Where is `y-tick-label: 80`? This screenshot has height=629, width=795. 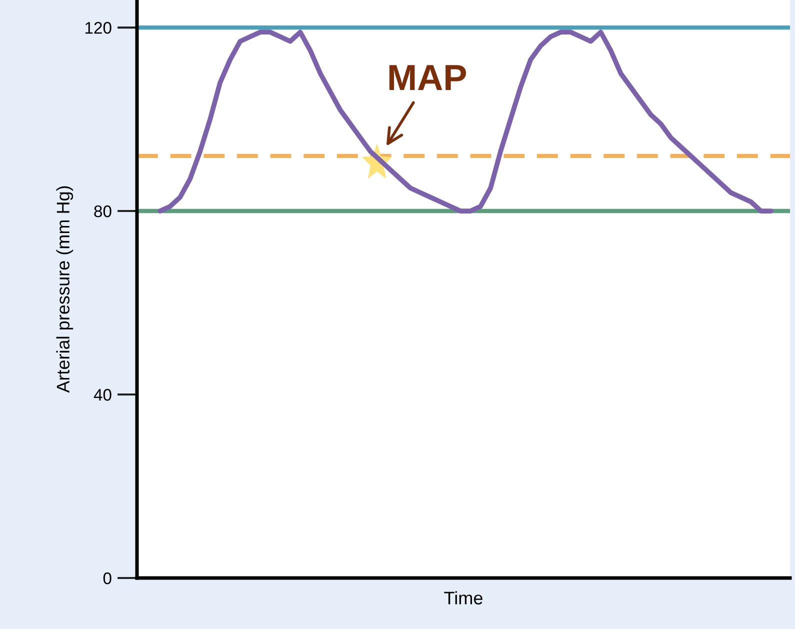 y-tick-label: 80 is located at coordinates (103, 211).